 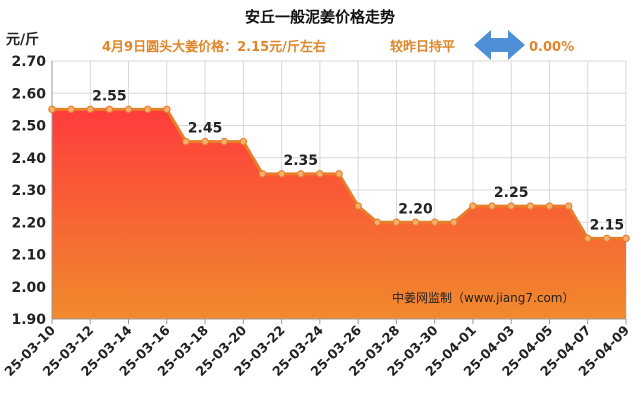 I want to click on data-label: 2.25, so click(x=511, y=193).